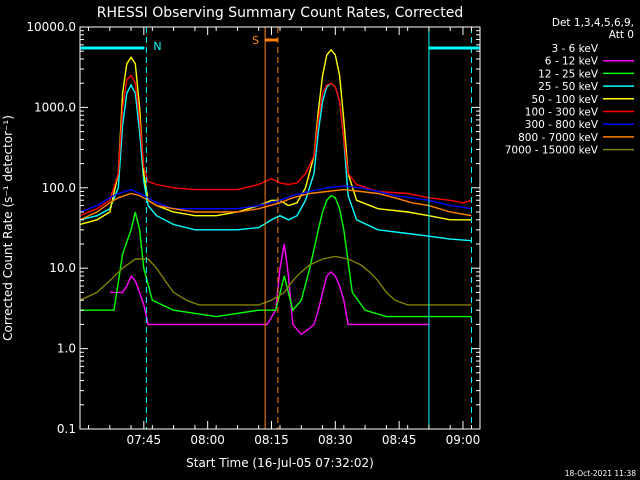  Describe the element at coordinates (271, 440) in the screenshot. I see `x-tick-label: 08:15` at that location.